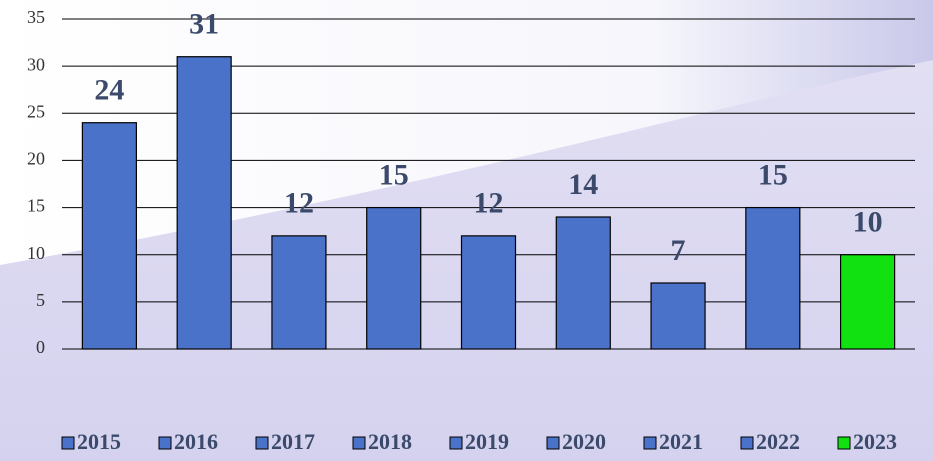 Image resolution: width=933 pixels, height=461 pixels. What do you see at coordinates (583, 184) in the screenshot?
I see `value-label: 14` at bounding box center [583, 184].